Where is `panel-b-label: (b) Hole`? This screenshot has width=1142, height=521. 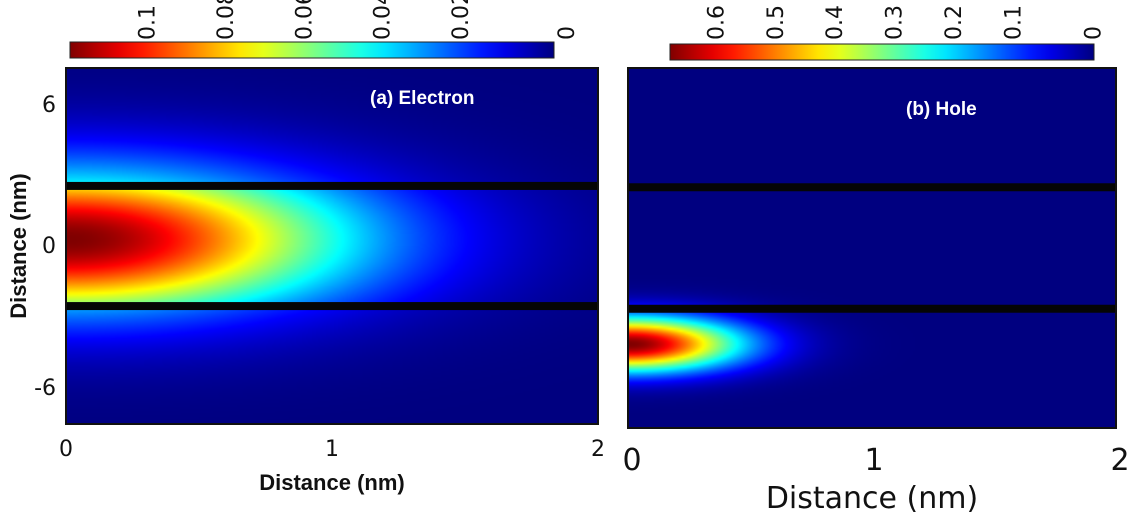 panel-b-label: (b) Hole is located at coordinates (941, 109).